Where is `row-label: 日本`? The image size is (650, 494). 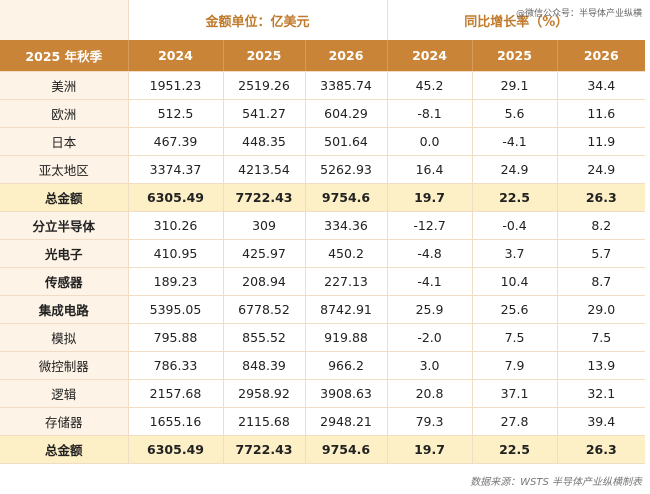
row-label: 日本 is located at coordinates (64, 141).